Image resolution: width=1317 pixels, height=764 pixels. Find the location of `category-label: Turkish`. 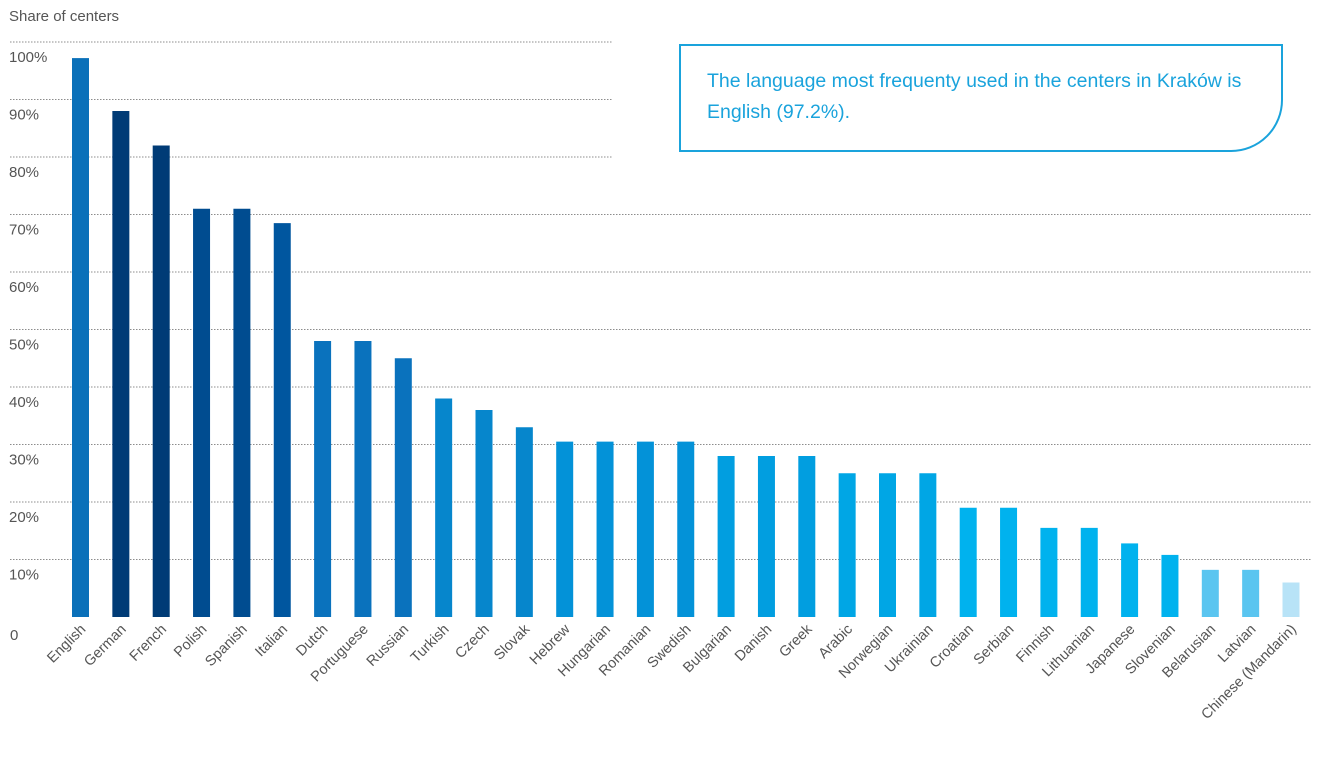

category-label: Turkish is located at coordinates (430, 644).